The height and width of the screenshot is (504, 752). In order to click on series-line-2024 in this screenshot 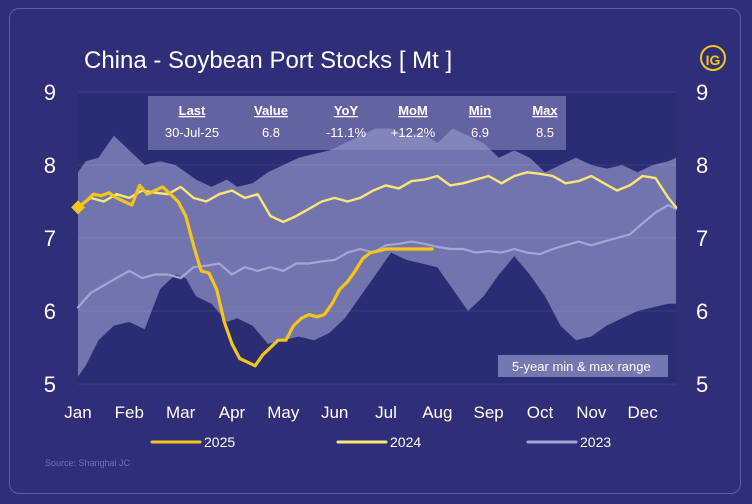, I will do `click(377, 197)`.